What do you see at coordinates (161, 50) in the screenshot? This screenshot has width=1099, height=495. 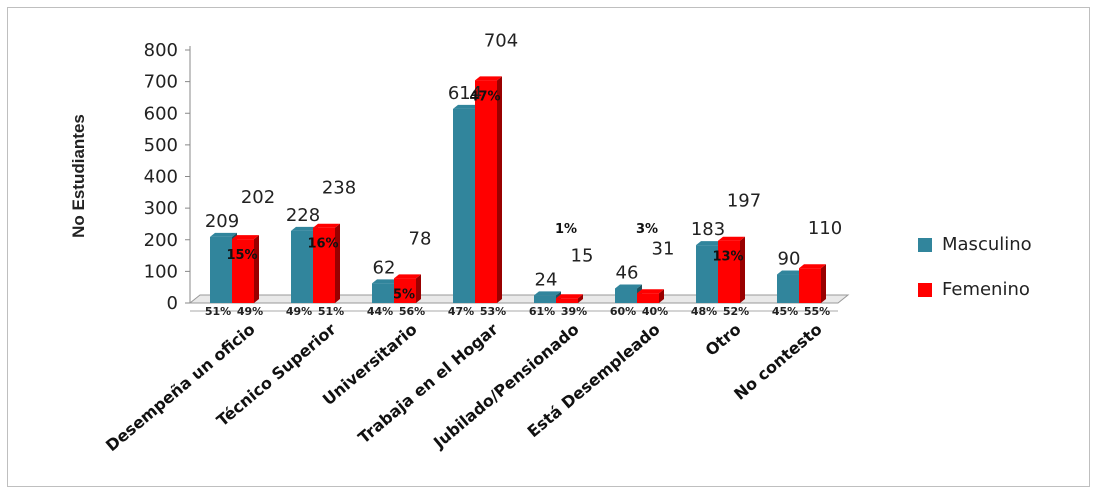 I see `y-tick-label: 800` at bounding box center [161, 50].